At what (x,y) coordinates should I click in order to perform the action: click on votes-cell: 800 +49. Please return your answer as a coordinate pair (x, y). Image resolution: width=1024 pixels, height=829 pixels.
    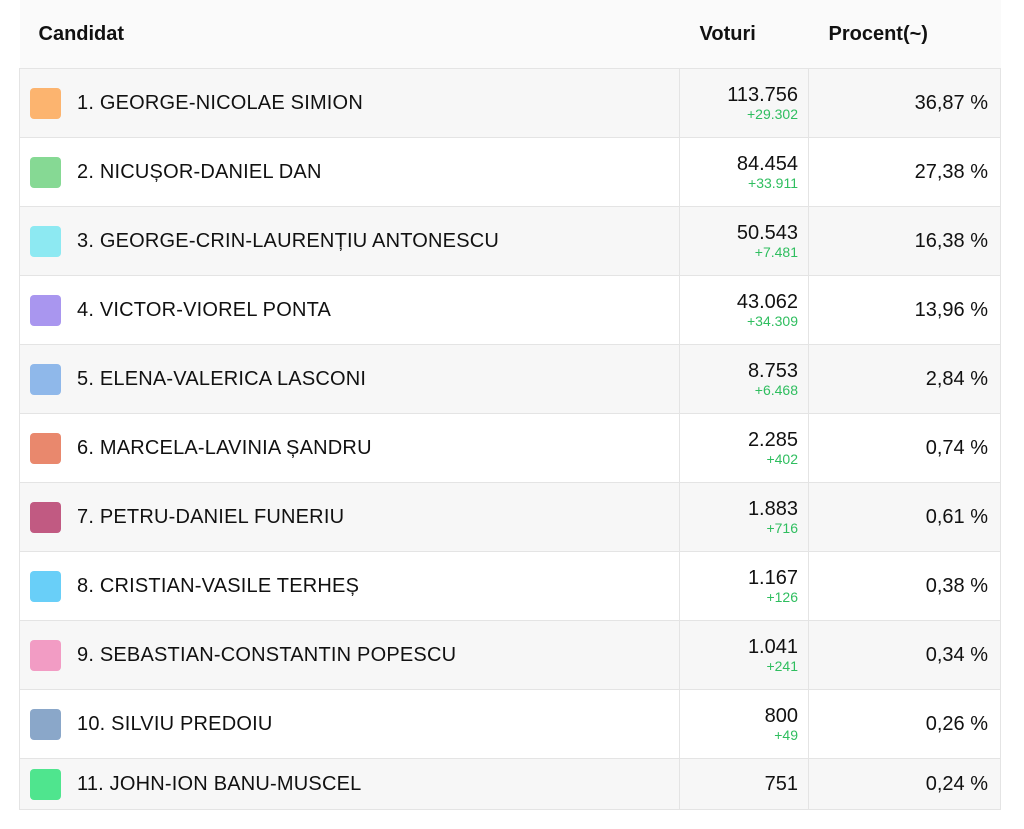
    Looking at the image, I should click on (744, 724).